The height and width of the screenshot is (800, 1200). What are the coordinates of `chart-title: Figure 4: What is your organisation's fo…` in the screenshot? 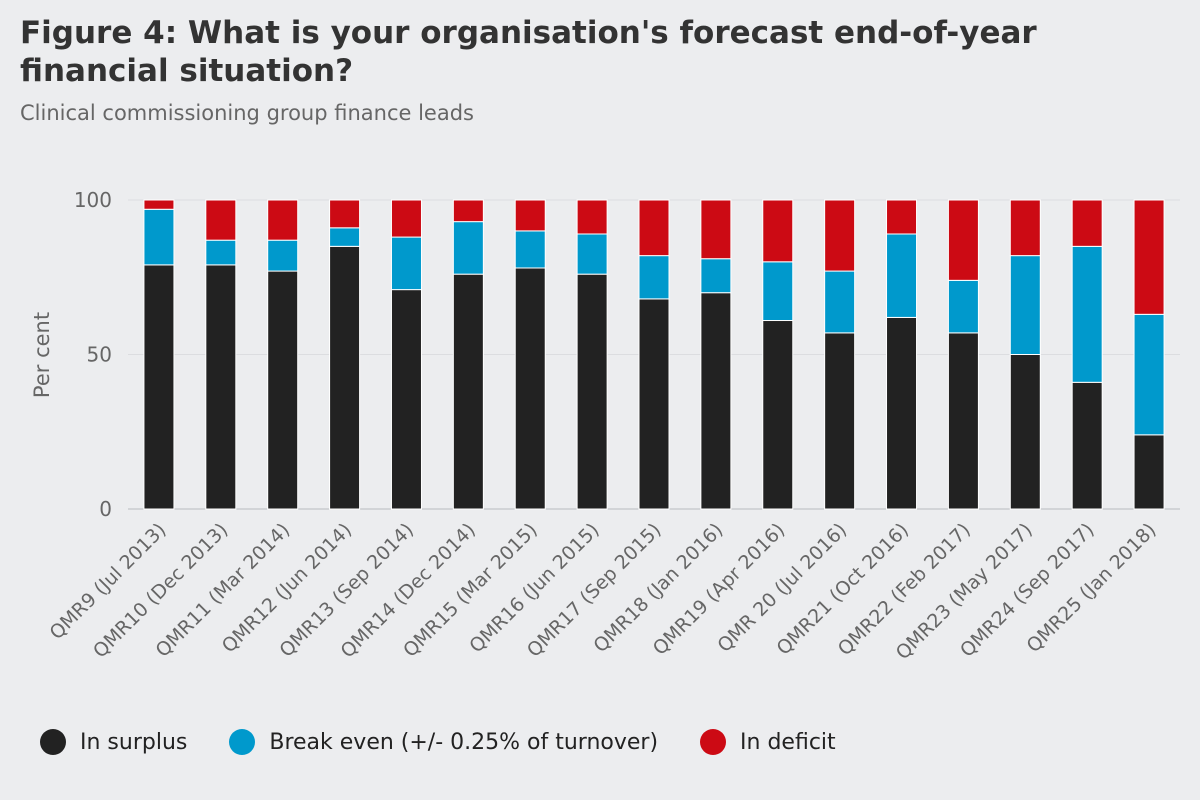 It's located at (528, 52).